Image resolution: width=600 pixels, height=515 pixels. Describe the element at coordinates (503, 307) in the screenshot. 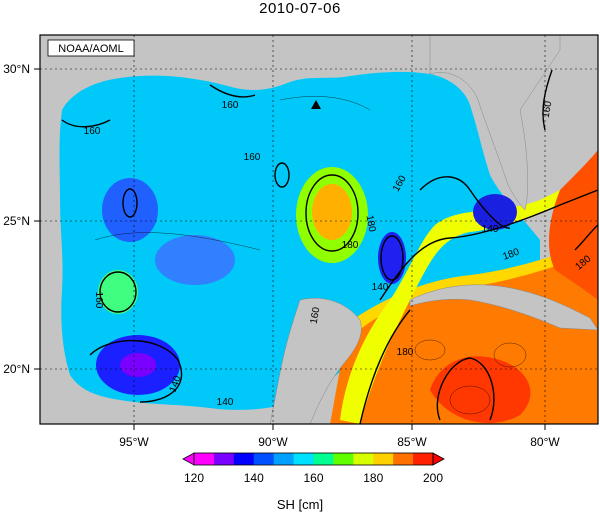

I see `cuba-land` at that location.